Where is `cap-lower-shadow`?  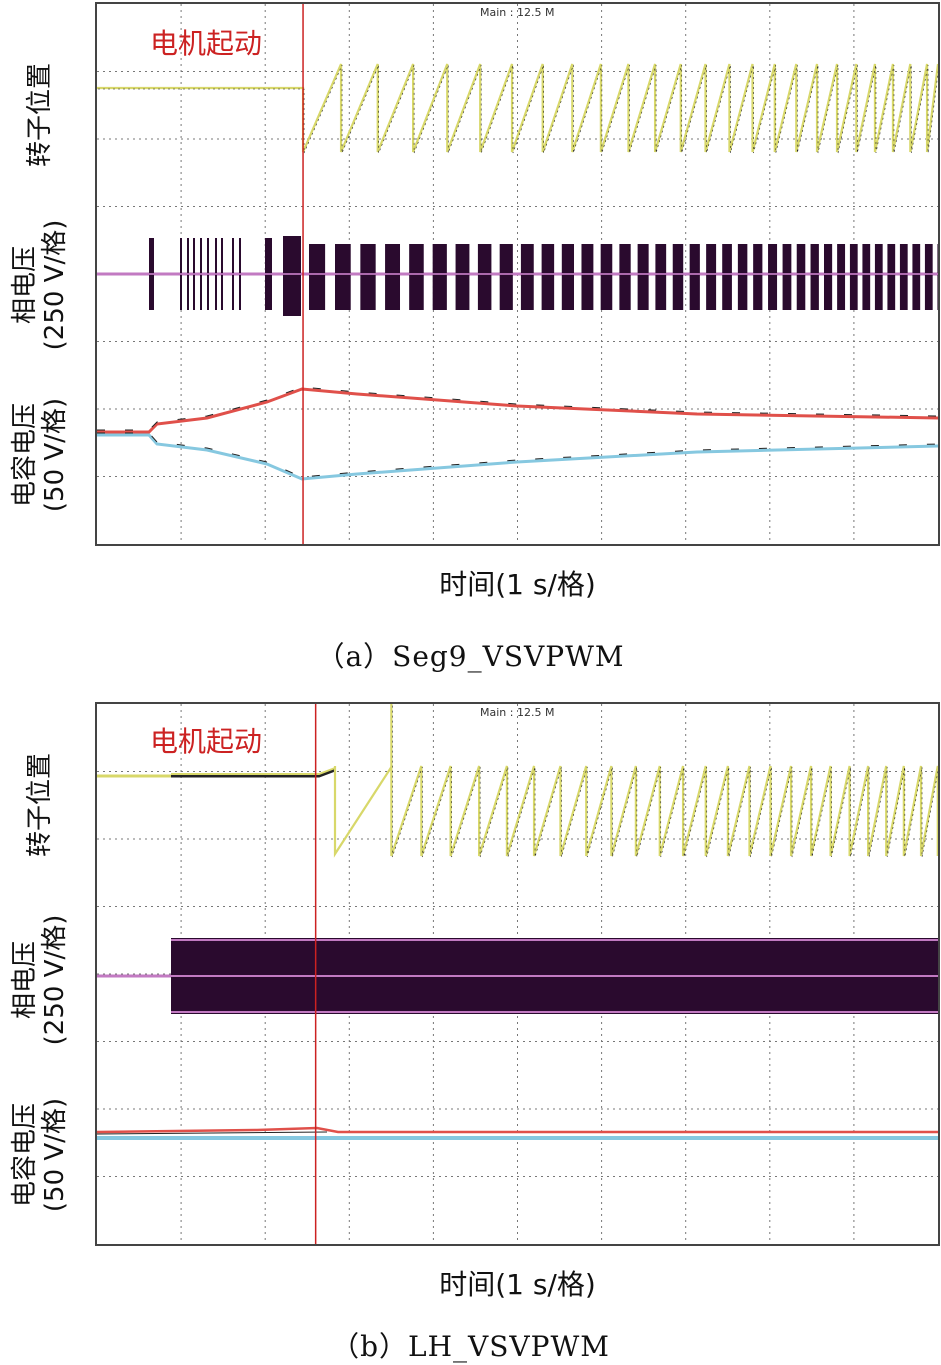
cap-lower-shadow is located at coordinates (517, 455).